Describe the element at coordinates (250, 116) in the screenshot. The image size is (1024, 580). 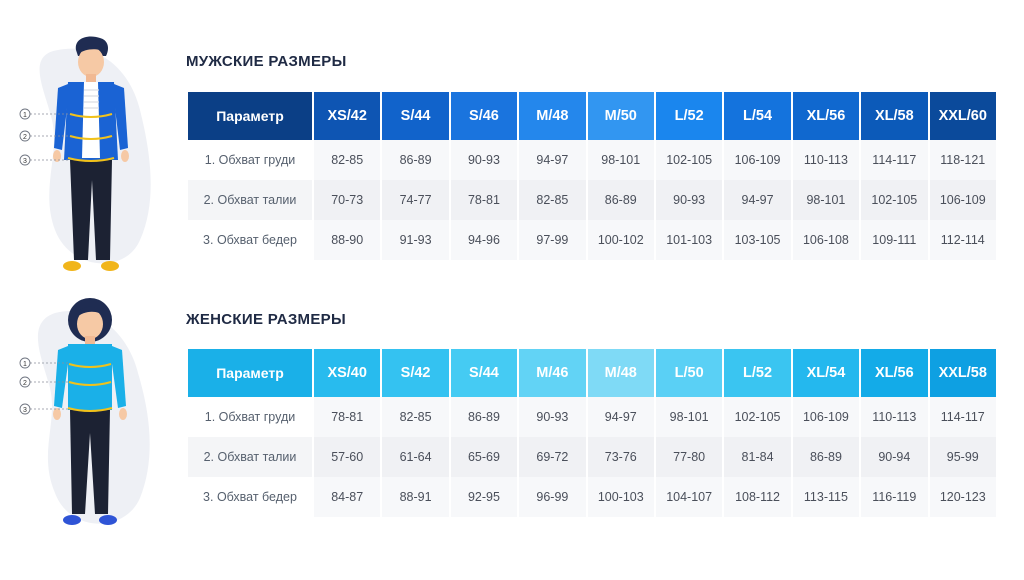
I see `men-header-param: Параметр` at that location.